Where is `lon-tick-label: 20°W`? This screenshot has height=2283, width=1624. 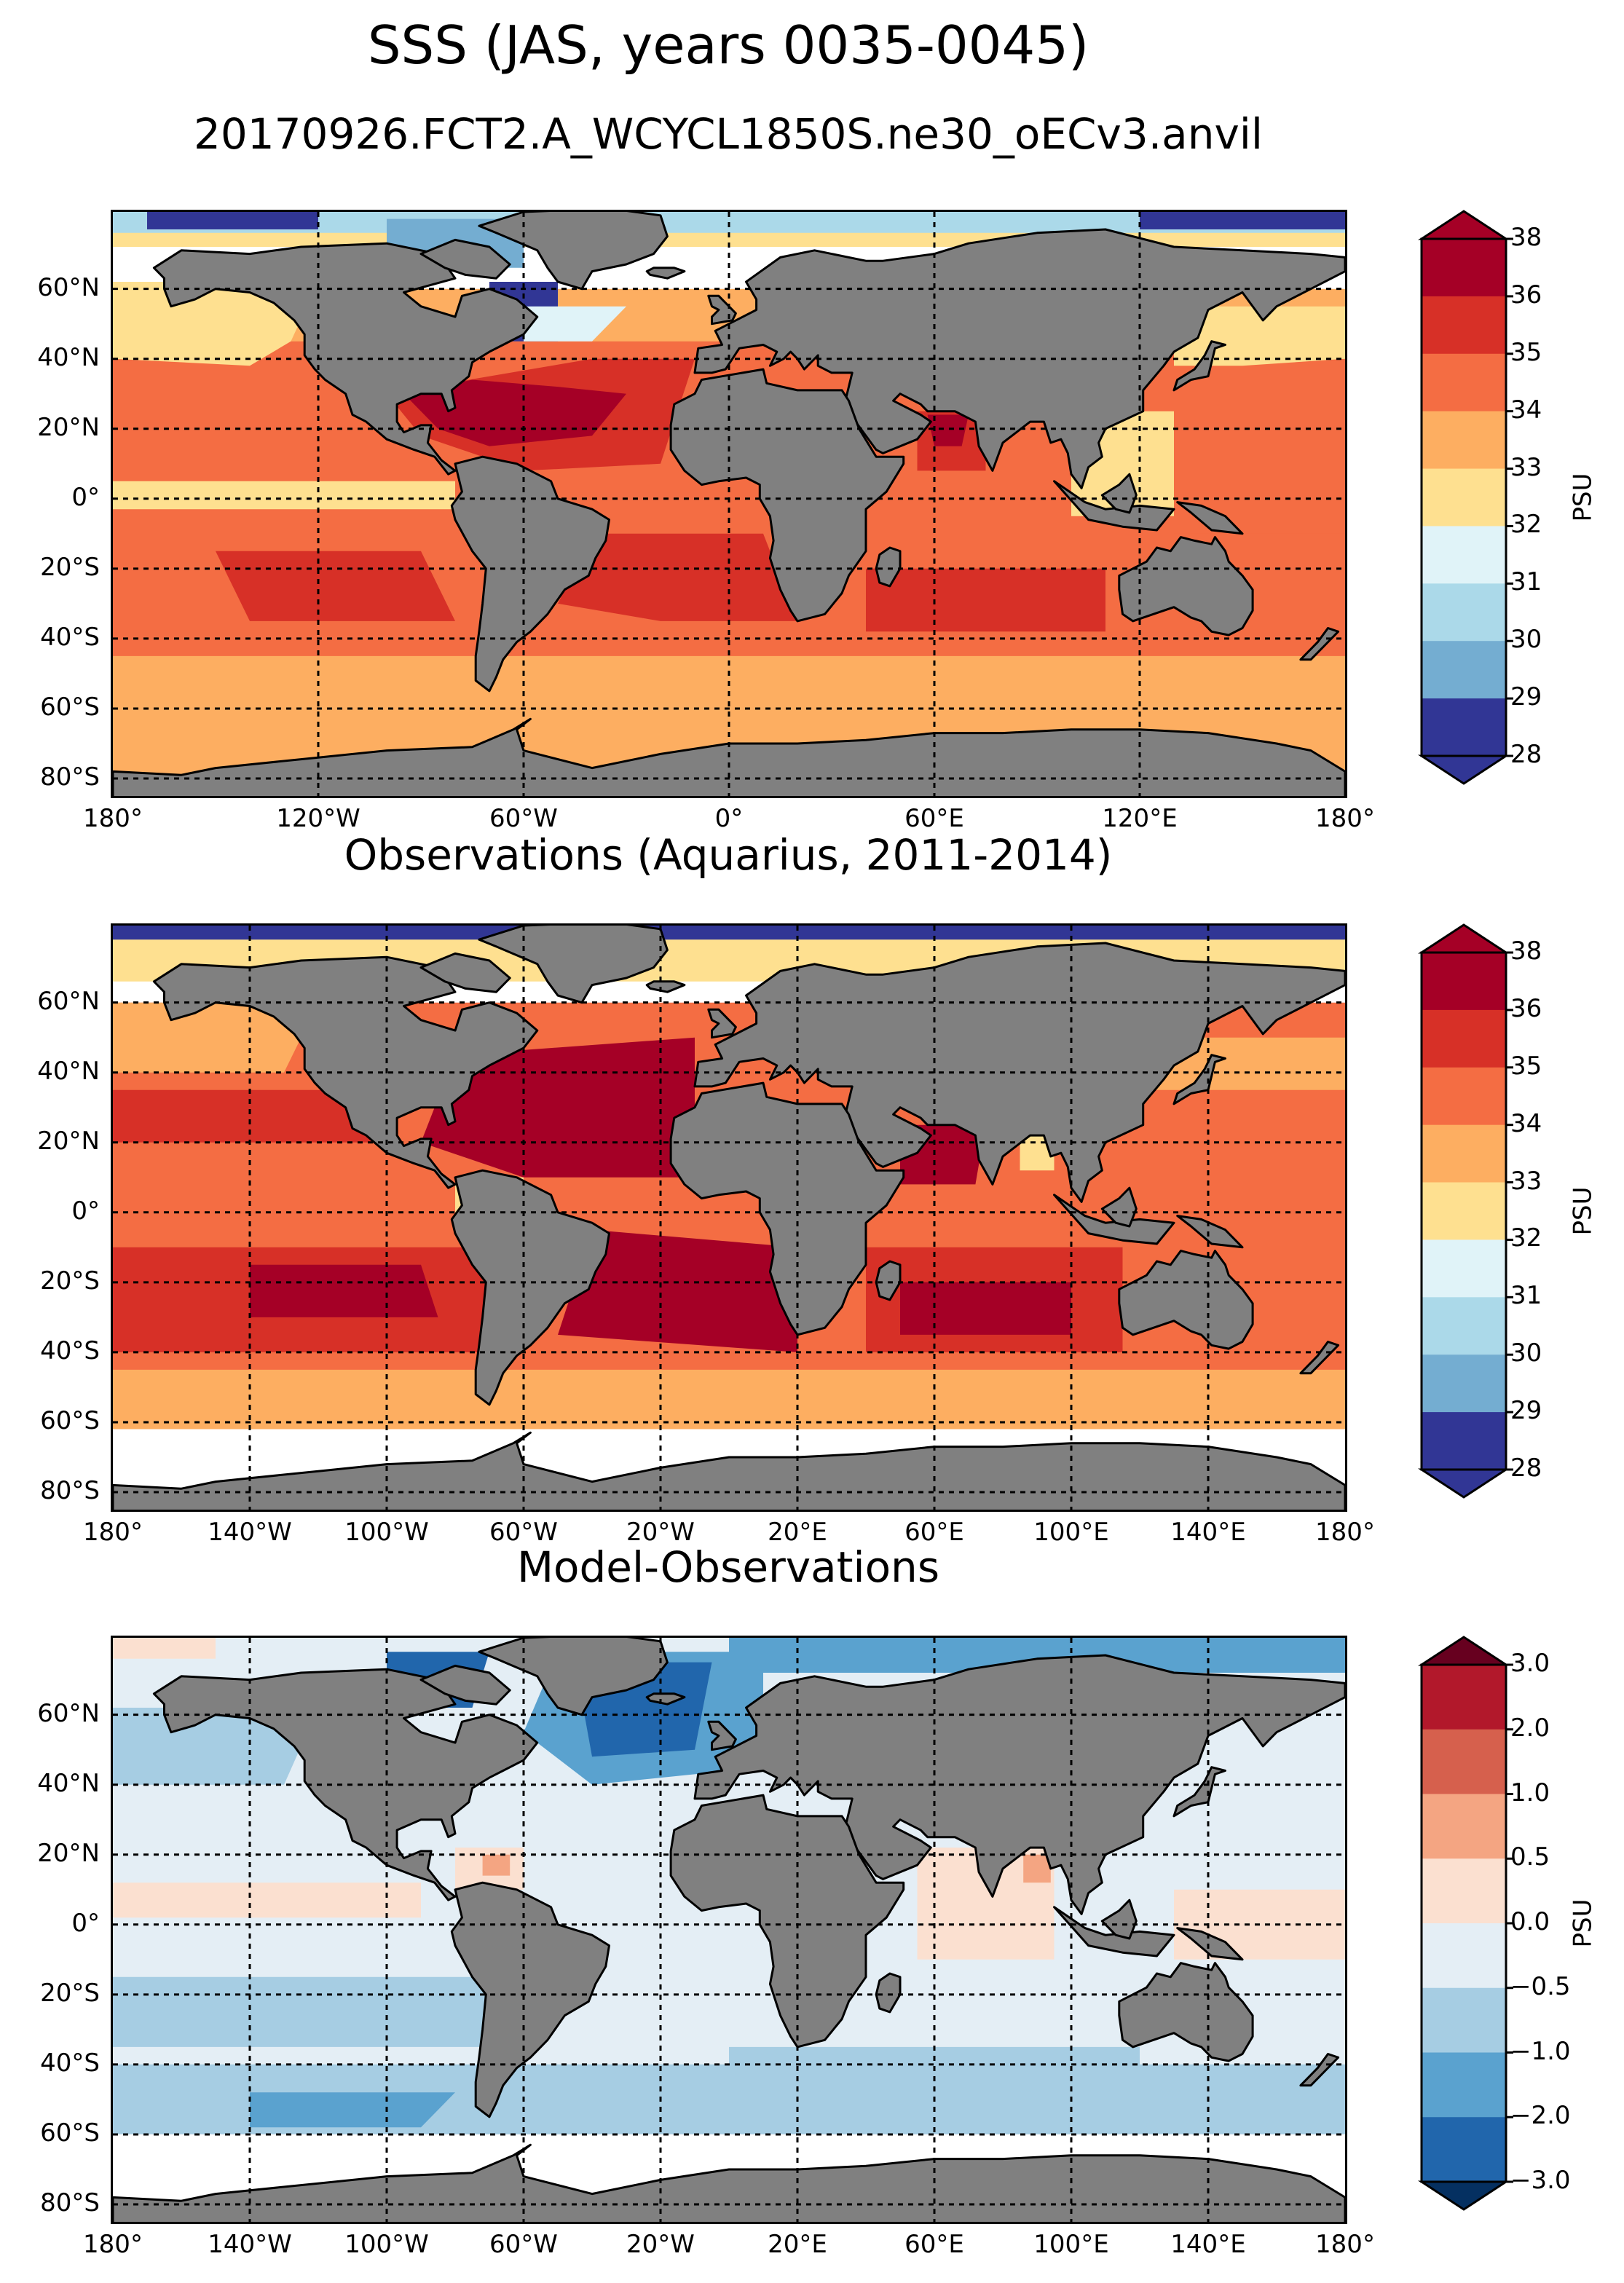 lon-tick-label: 20°W is located at coordinates (660, 2244).